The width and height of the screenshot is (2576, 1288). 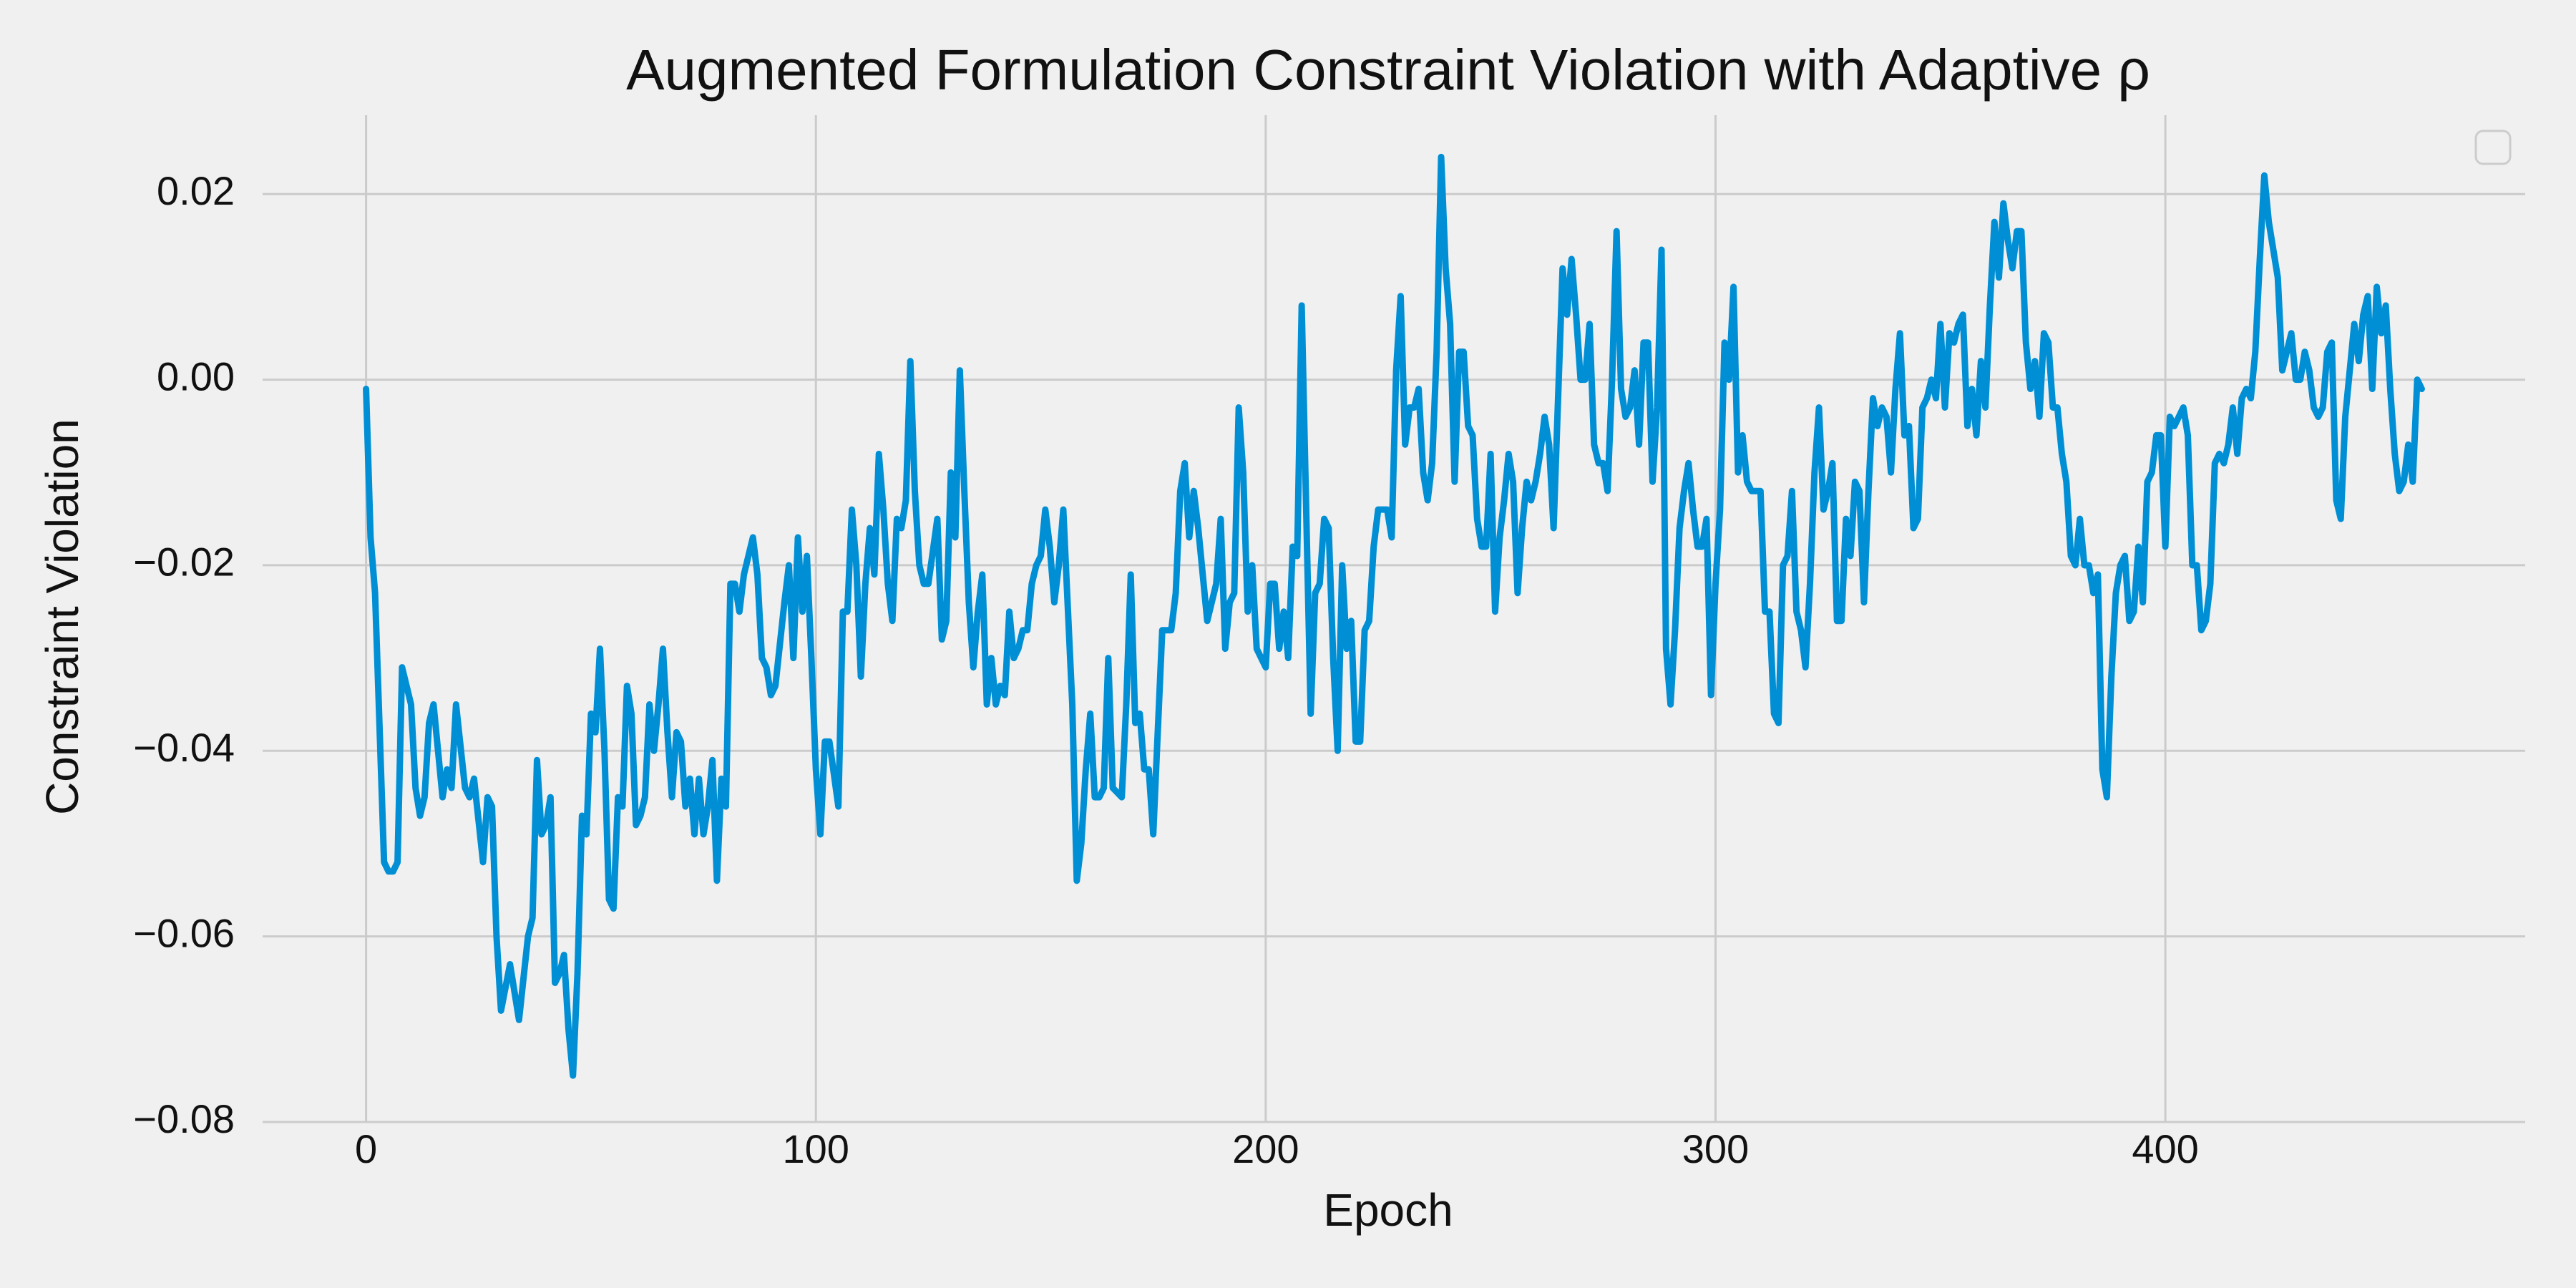 What do you see at coordinates (815, 1148) in the screenshot?
I see `x-tick-label: 100` at bounding box center [815, 1148].